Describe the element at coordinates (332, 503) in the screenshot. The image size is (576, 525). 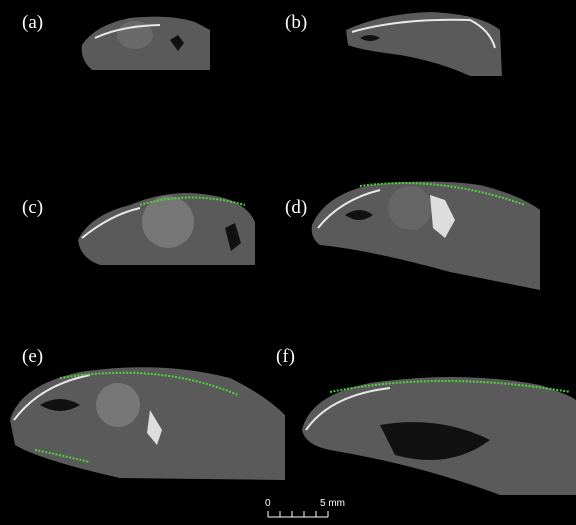
I see `scale-end: 5 mm` at that location.